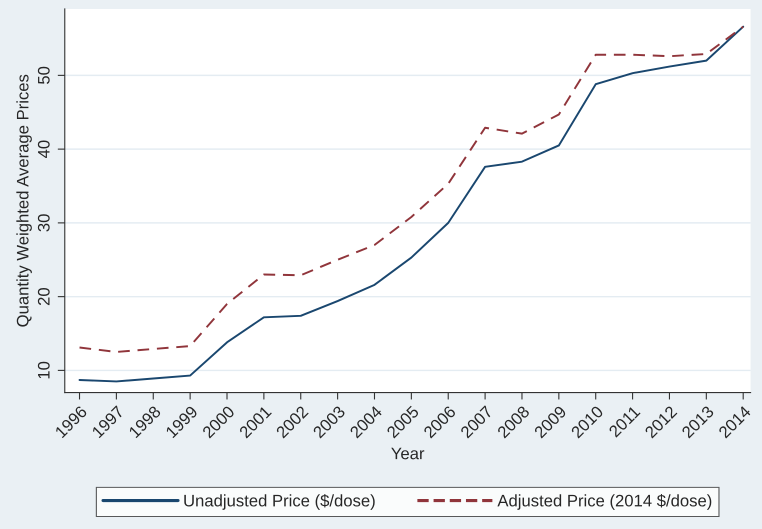 The image size is (762, 529). What do you see at coordinates (44, 223) in the screenshot?
I see `y-tick-label: 30` at bounding box center [44, 223].